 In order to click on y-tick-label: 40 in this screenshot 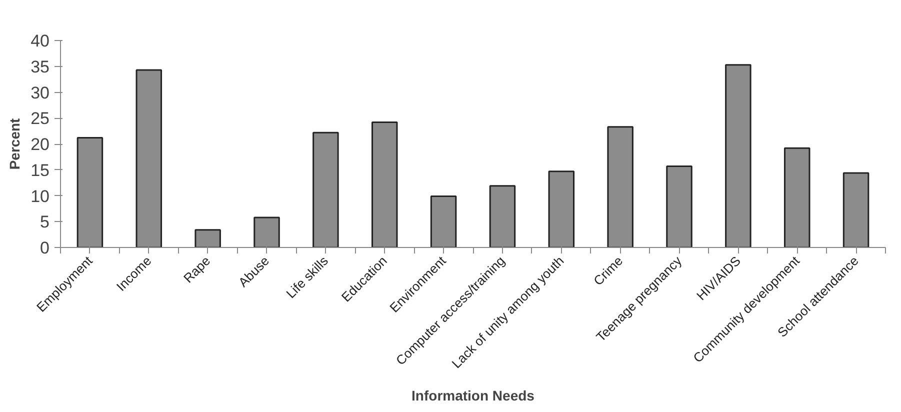, I will do `click(40, 41)`.